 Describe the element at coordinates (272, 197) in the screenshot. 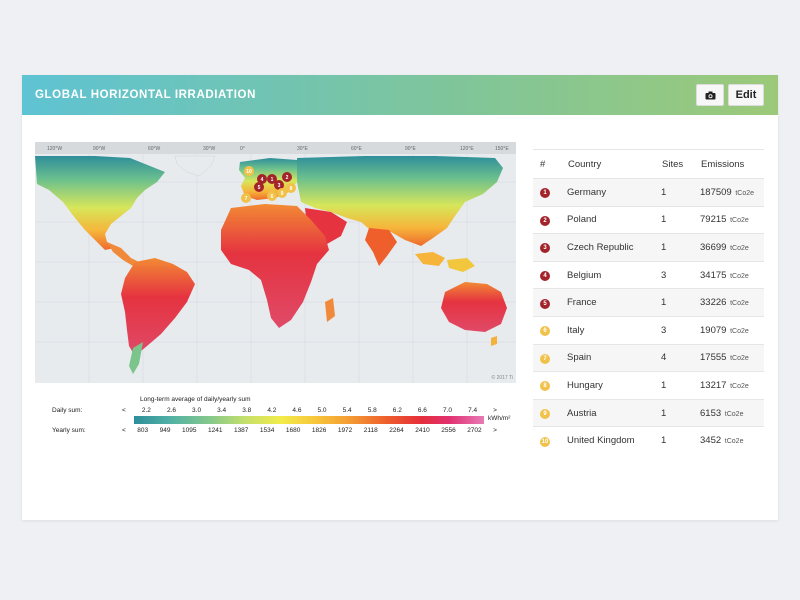

I see `svg-text: 6` at that location.